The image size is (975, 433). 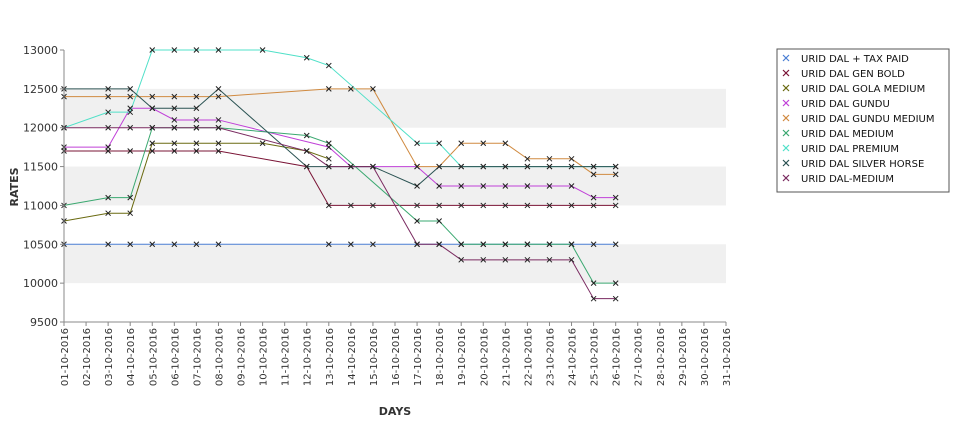 I want to click on x-tick-label: 15-10-2016, so click(x=374, y=357).